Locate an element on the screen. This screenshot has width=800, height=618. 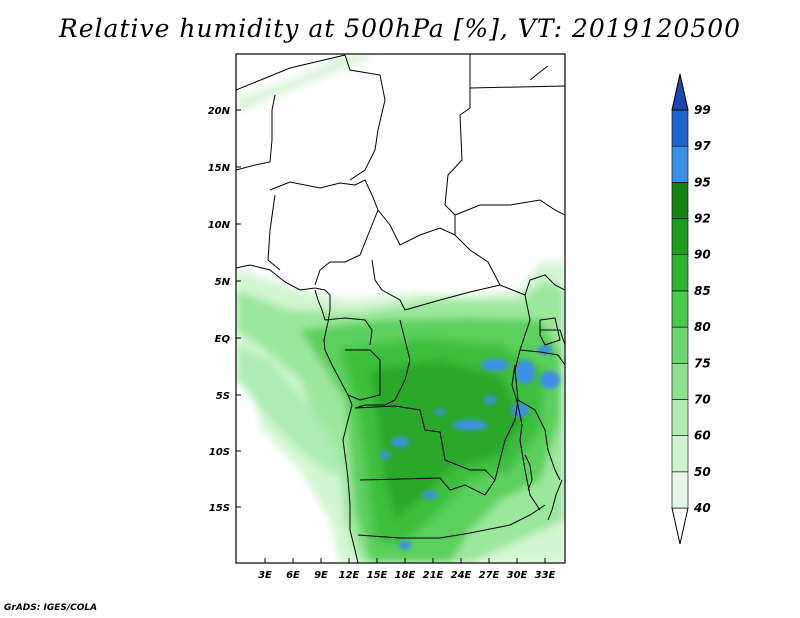
lat-tick-marks is located at coordinates (238, 308).